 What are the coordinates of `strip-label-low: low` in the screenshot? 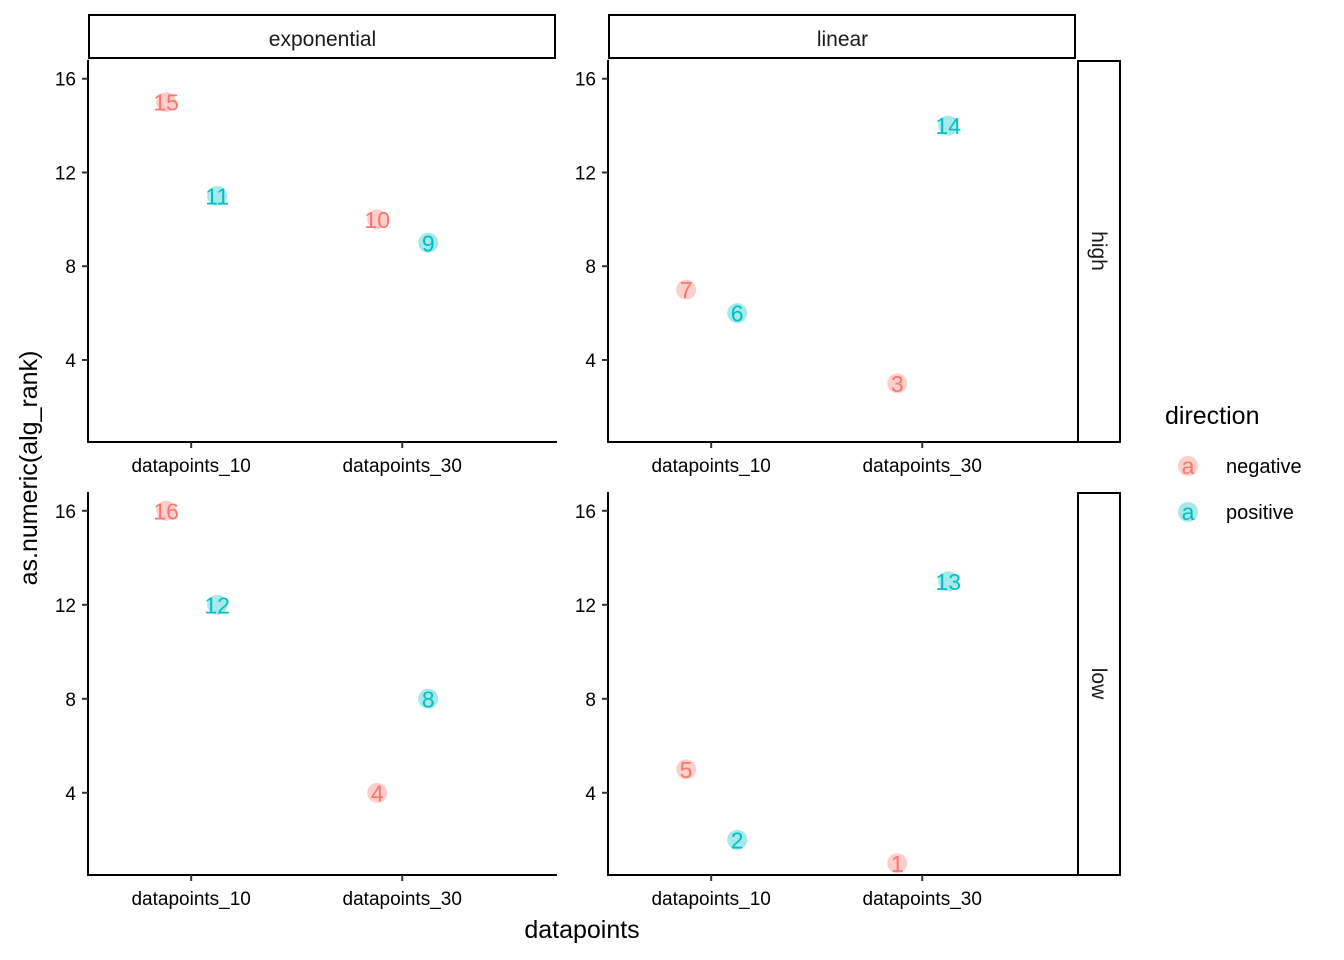 It's located at (1098, 684).